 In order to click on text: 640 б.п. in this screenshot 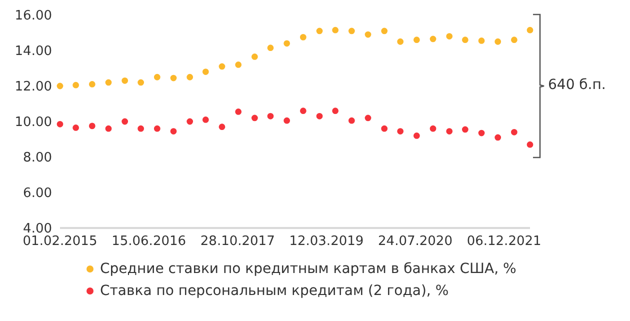, I will do `click(577, 85)`.